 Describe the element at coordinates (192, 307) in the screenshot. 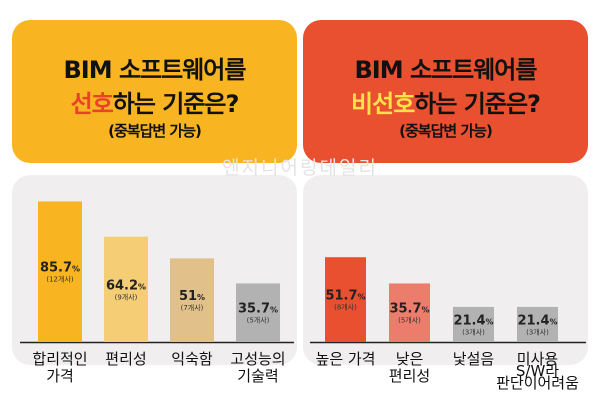

I see `preference-count-label: (7개사)` at that location.